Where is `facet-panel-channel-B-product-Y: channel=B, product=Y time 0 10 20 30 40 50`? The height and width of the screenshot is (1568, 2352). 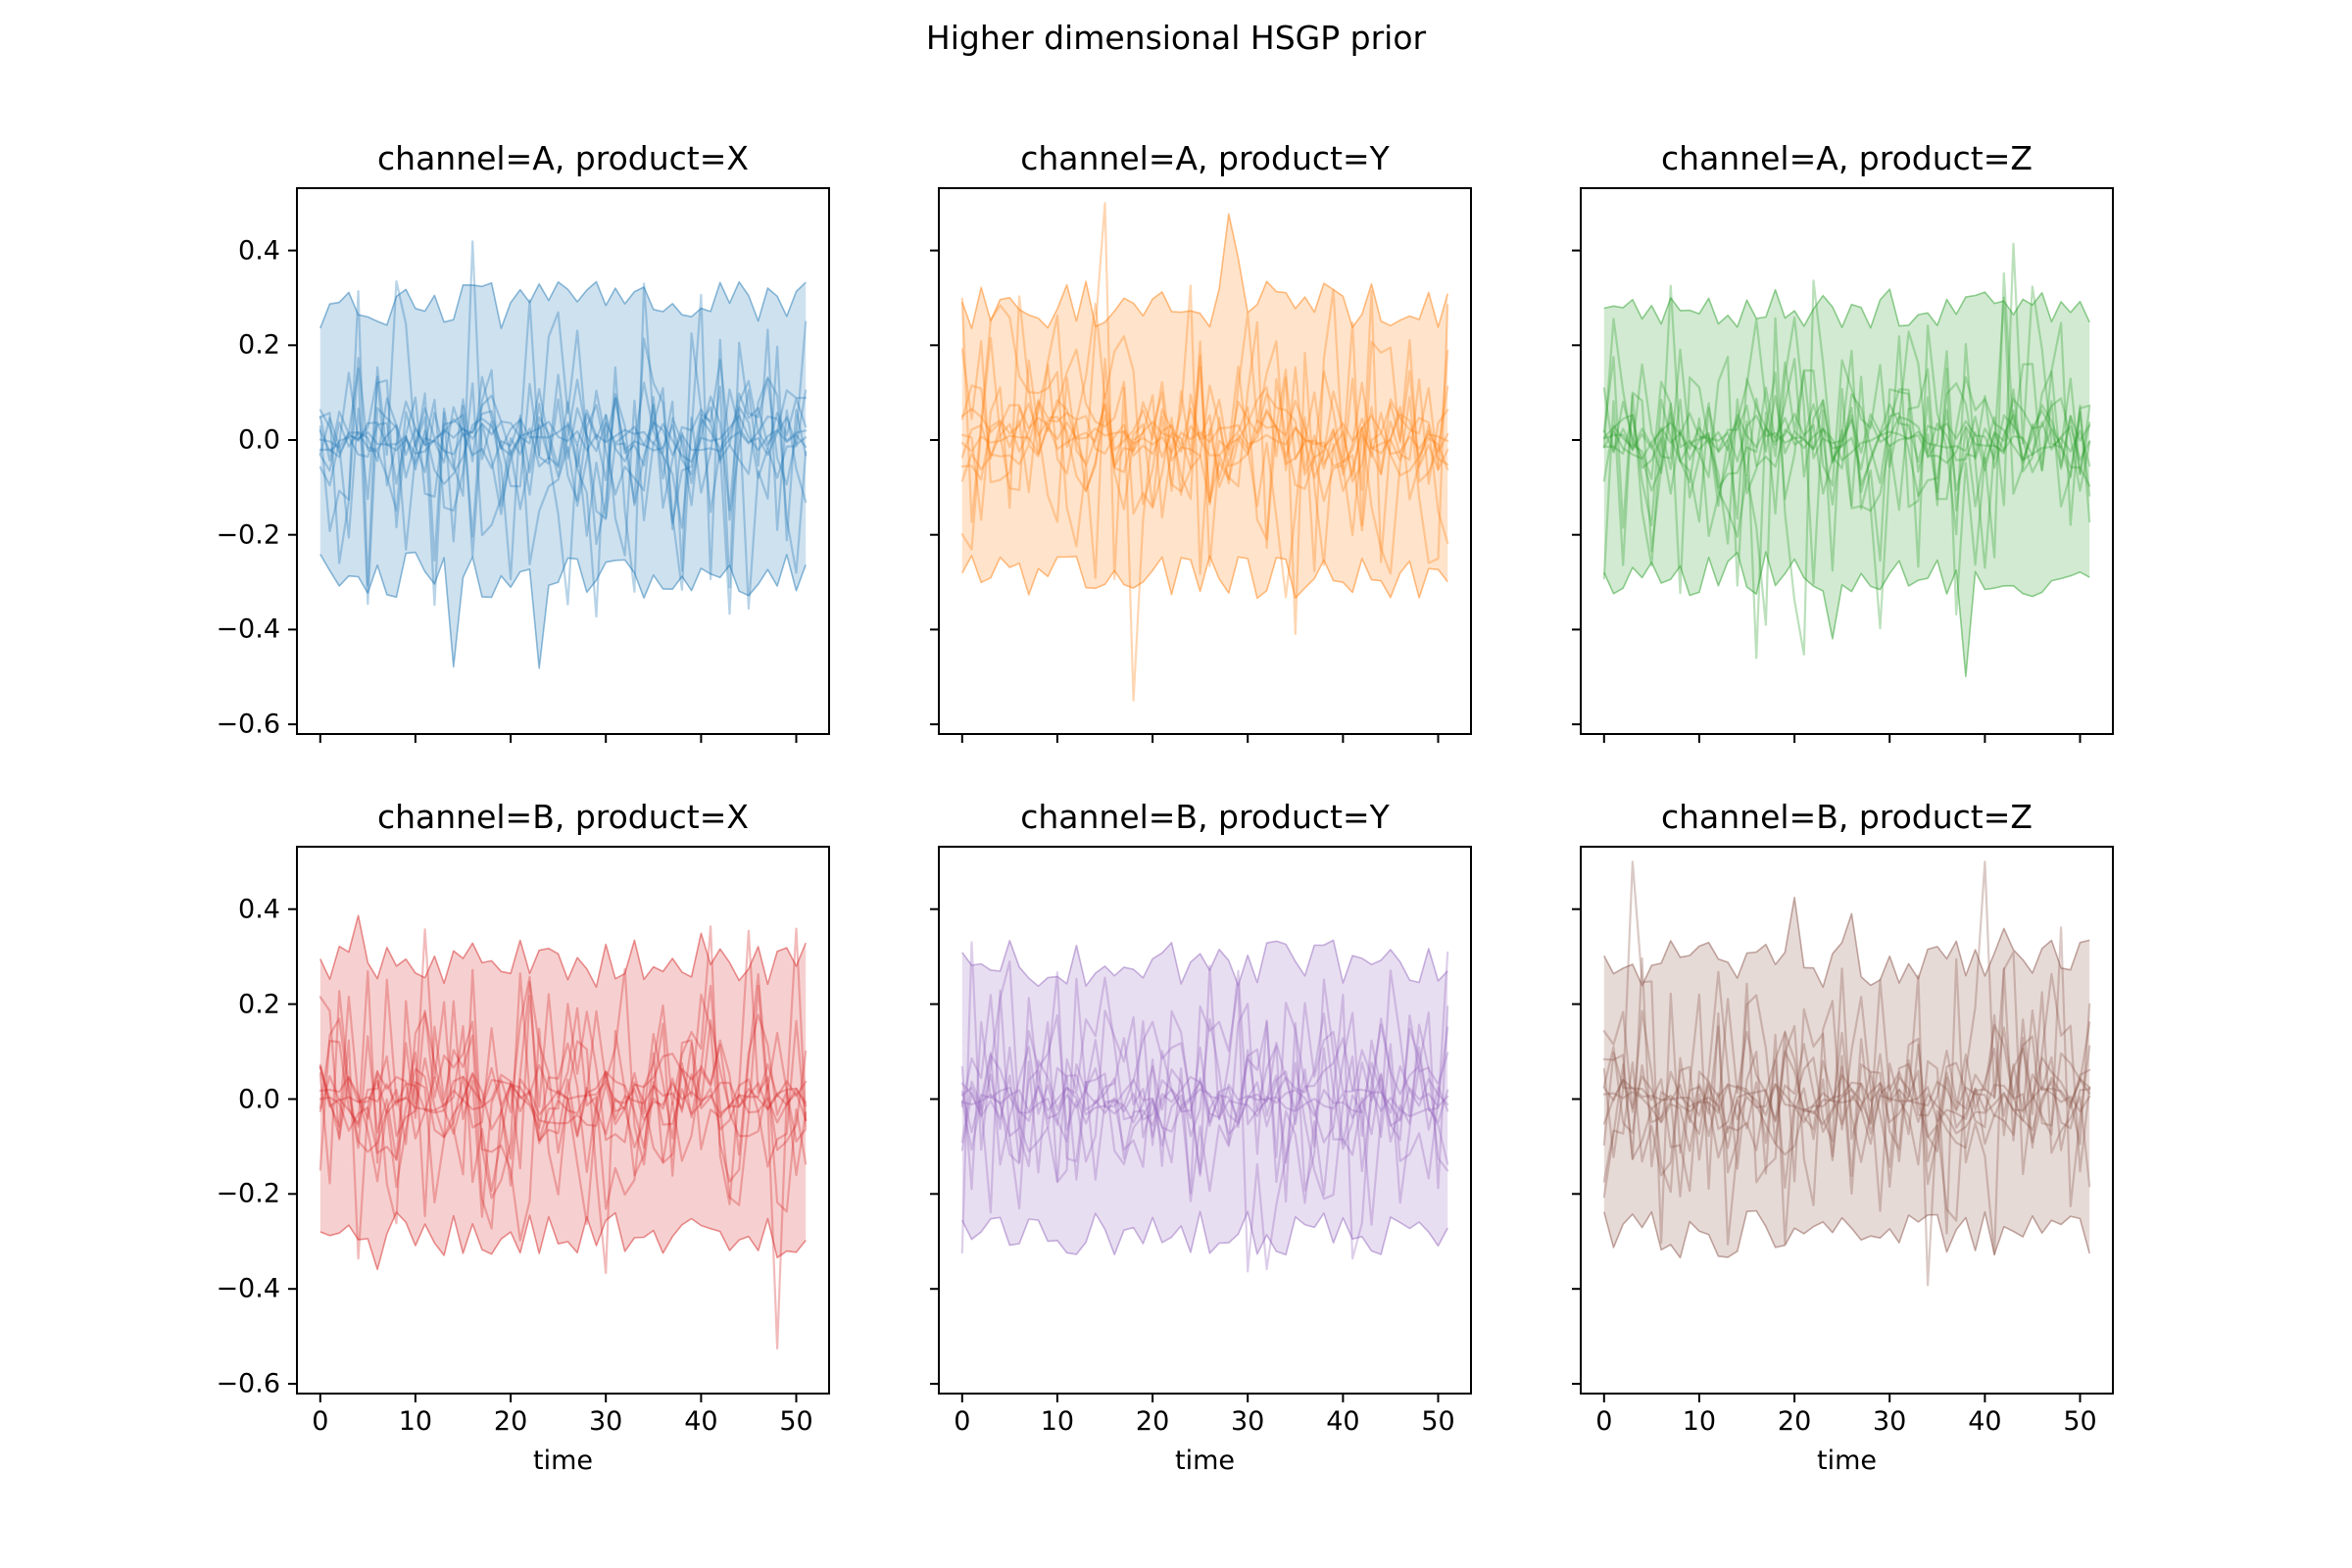
facet-panel-channel-B-product-Y: channel=B, product=Y time 0 10 20 30 40 50 is located at coordinates (1201, 1136).